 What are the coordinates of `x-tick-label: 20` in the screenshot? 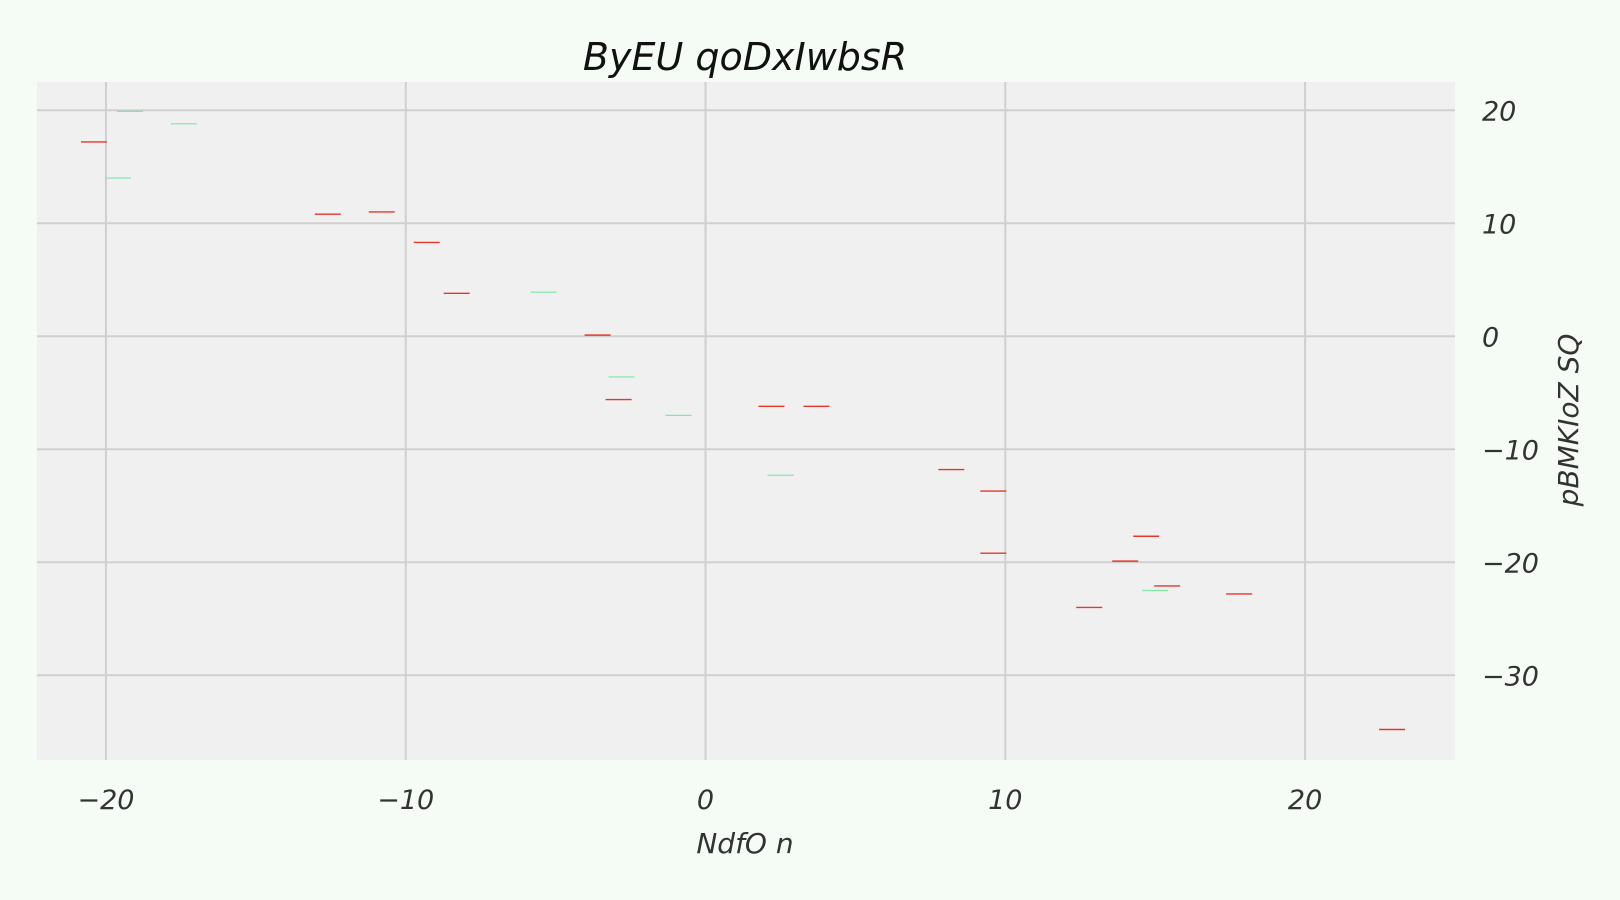 It's located at (1305, 800).